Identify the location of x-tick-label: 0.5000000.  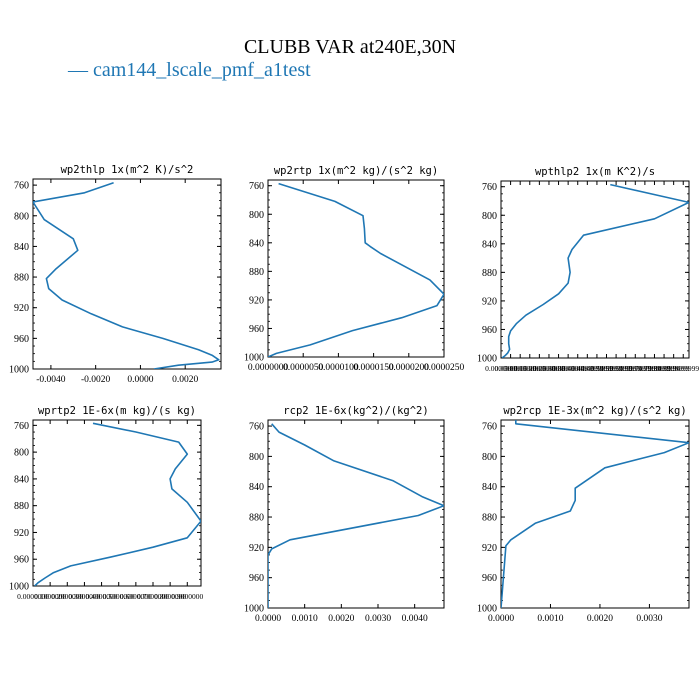
(119, 596).